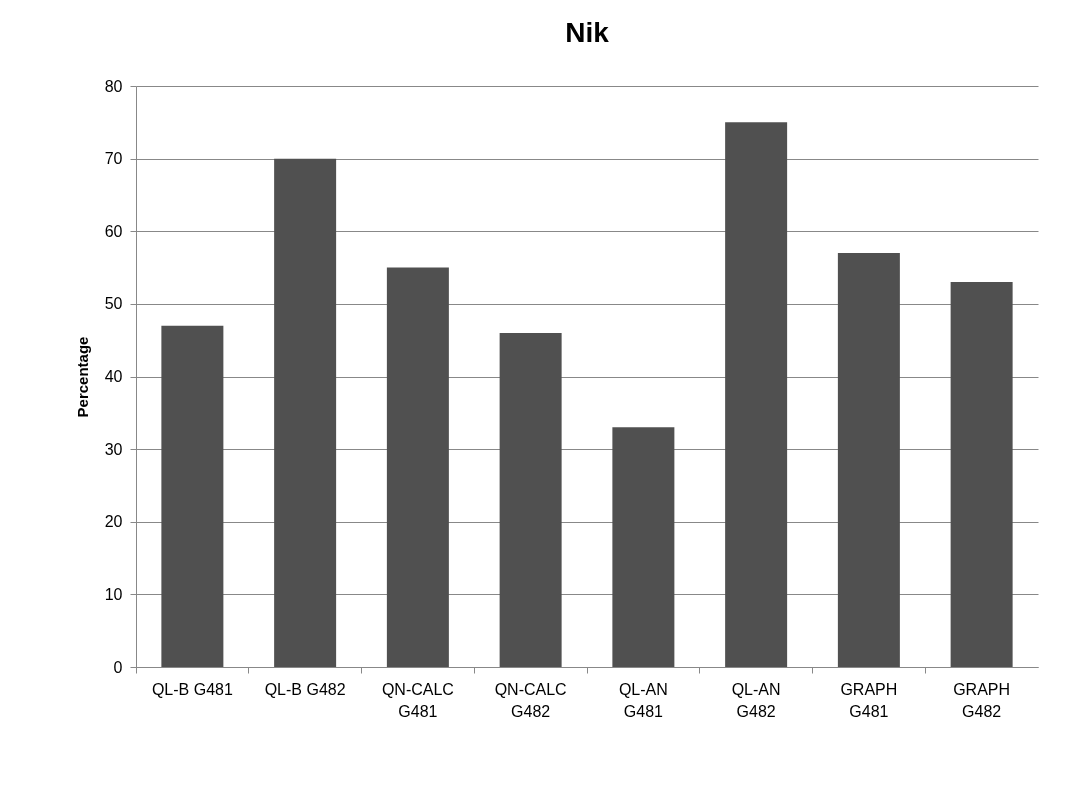 The height and width of the screenshot is (793, 1081). I want to click on x-tick-label: QL-B G482, so click(305, 689).